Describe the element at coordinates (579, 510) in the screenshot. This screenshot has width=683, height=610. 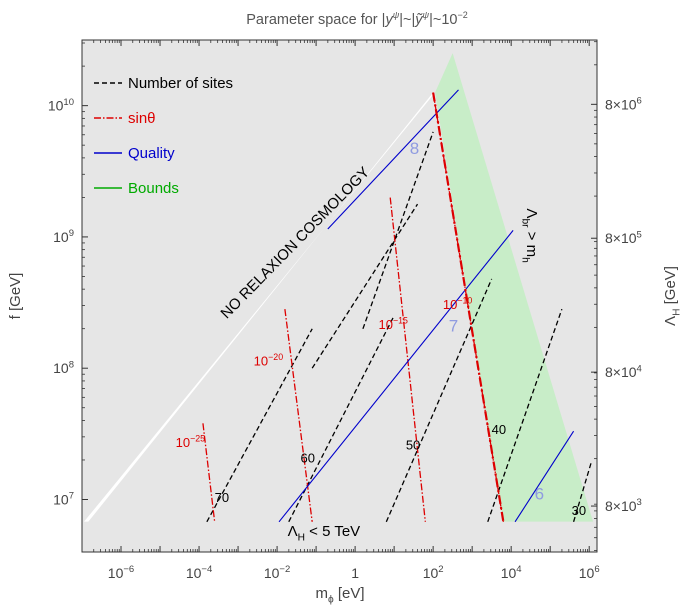
I see `number-of-sites-label-7: 30` at that location.